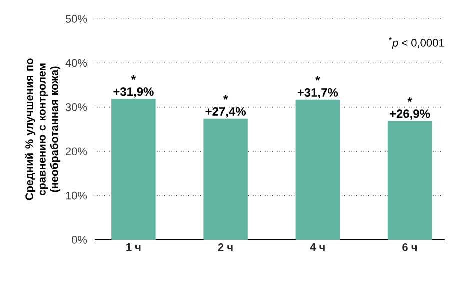 The width and height of the screenshot is (460, 292). What do you see at coordinates (317, 248) in the screenshot?
I see `x-tick-label: 4 ч` at bounding box center [317, 248].